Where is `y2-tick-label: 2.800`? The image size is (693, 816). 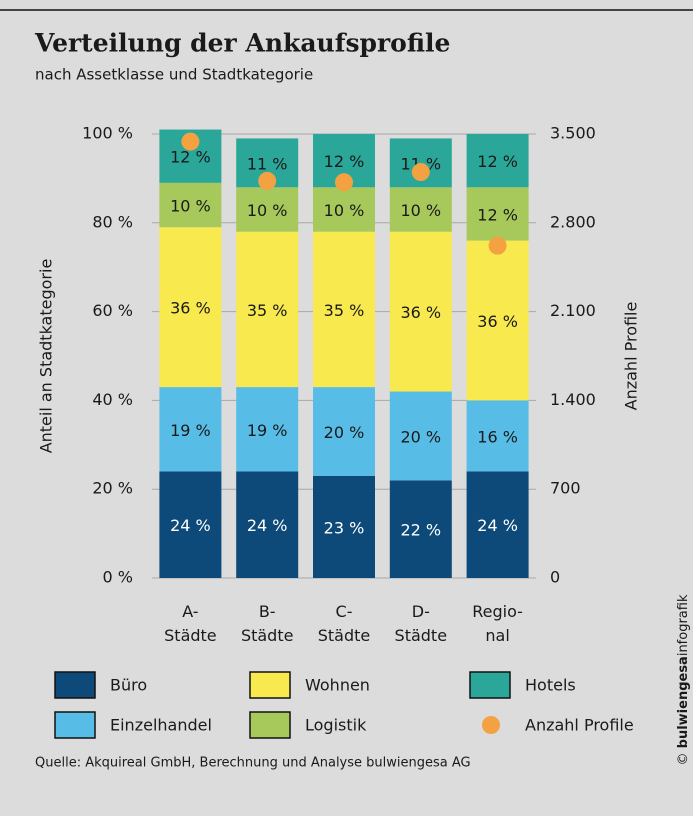 y2-tick-label: 2.800 is located at coordinates (573, 221).